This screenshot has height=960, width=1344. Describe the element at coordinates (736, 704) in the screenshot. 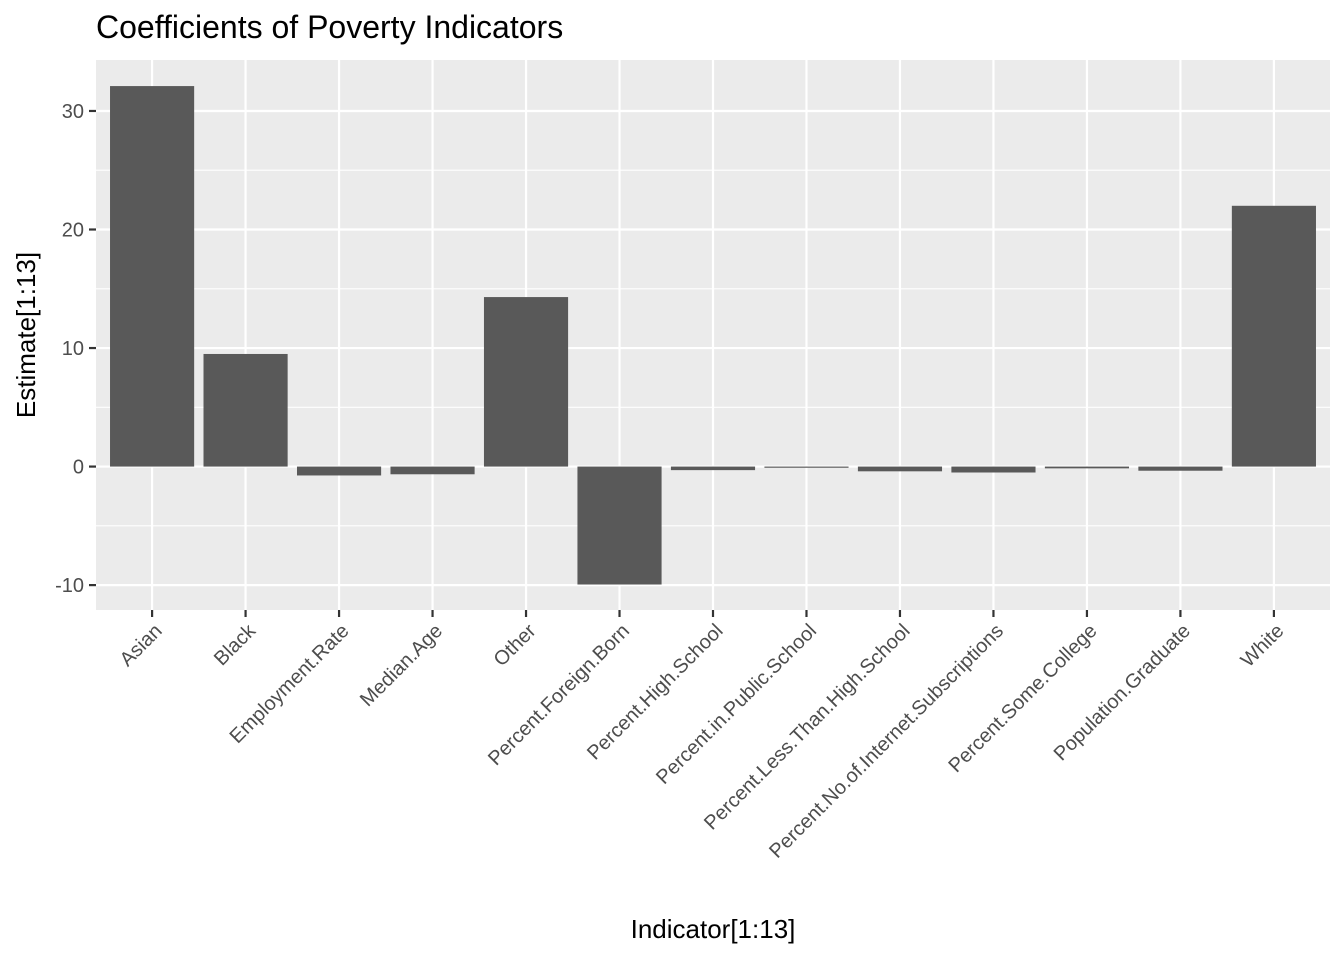

I see `x-tick-label: Percent.in.Public.School` at that location.